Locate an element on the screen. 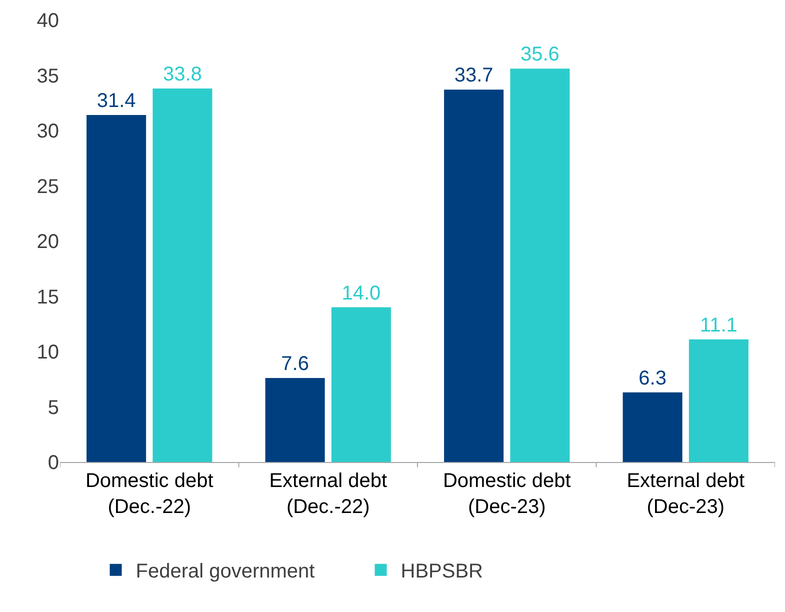  data-label: 35.6 is located at coordinates (540, 55).